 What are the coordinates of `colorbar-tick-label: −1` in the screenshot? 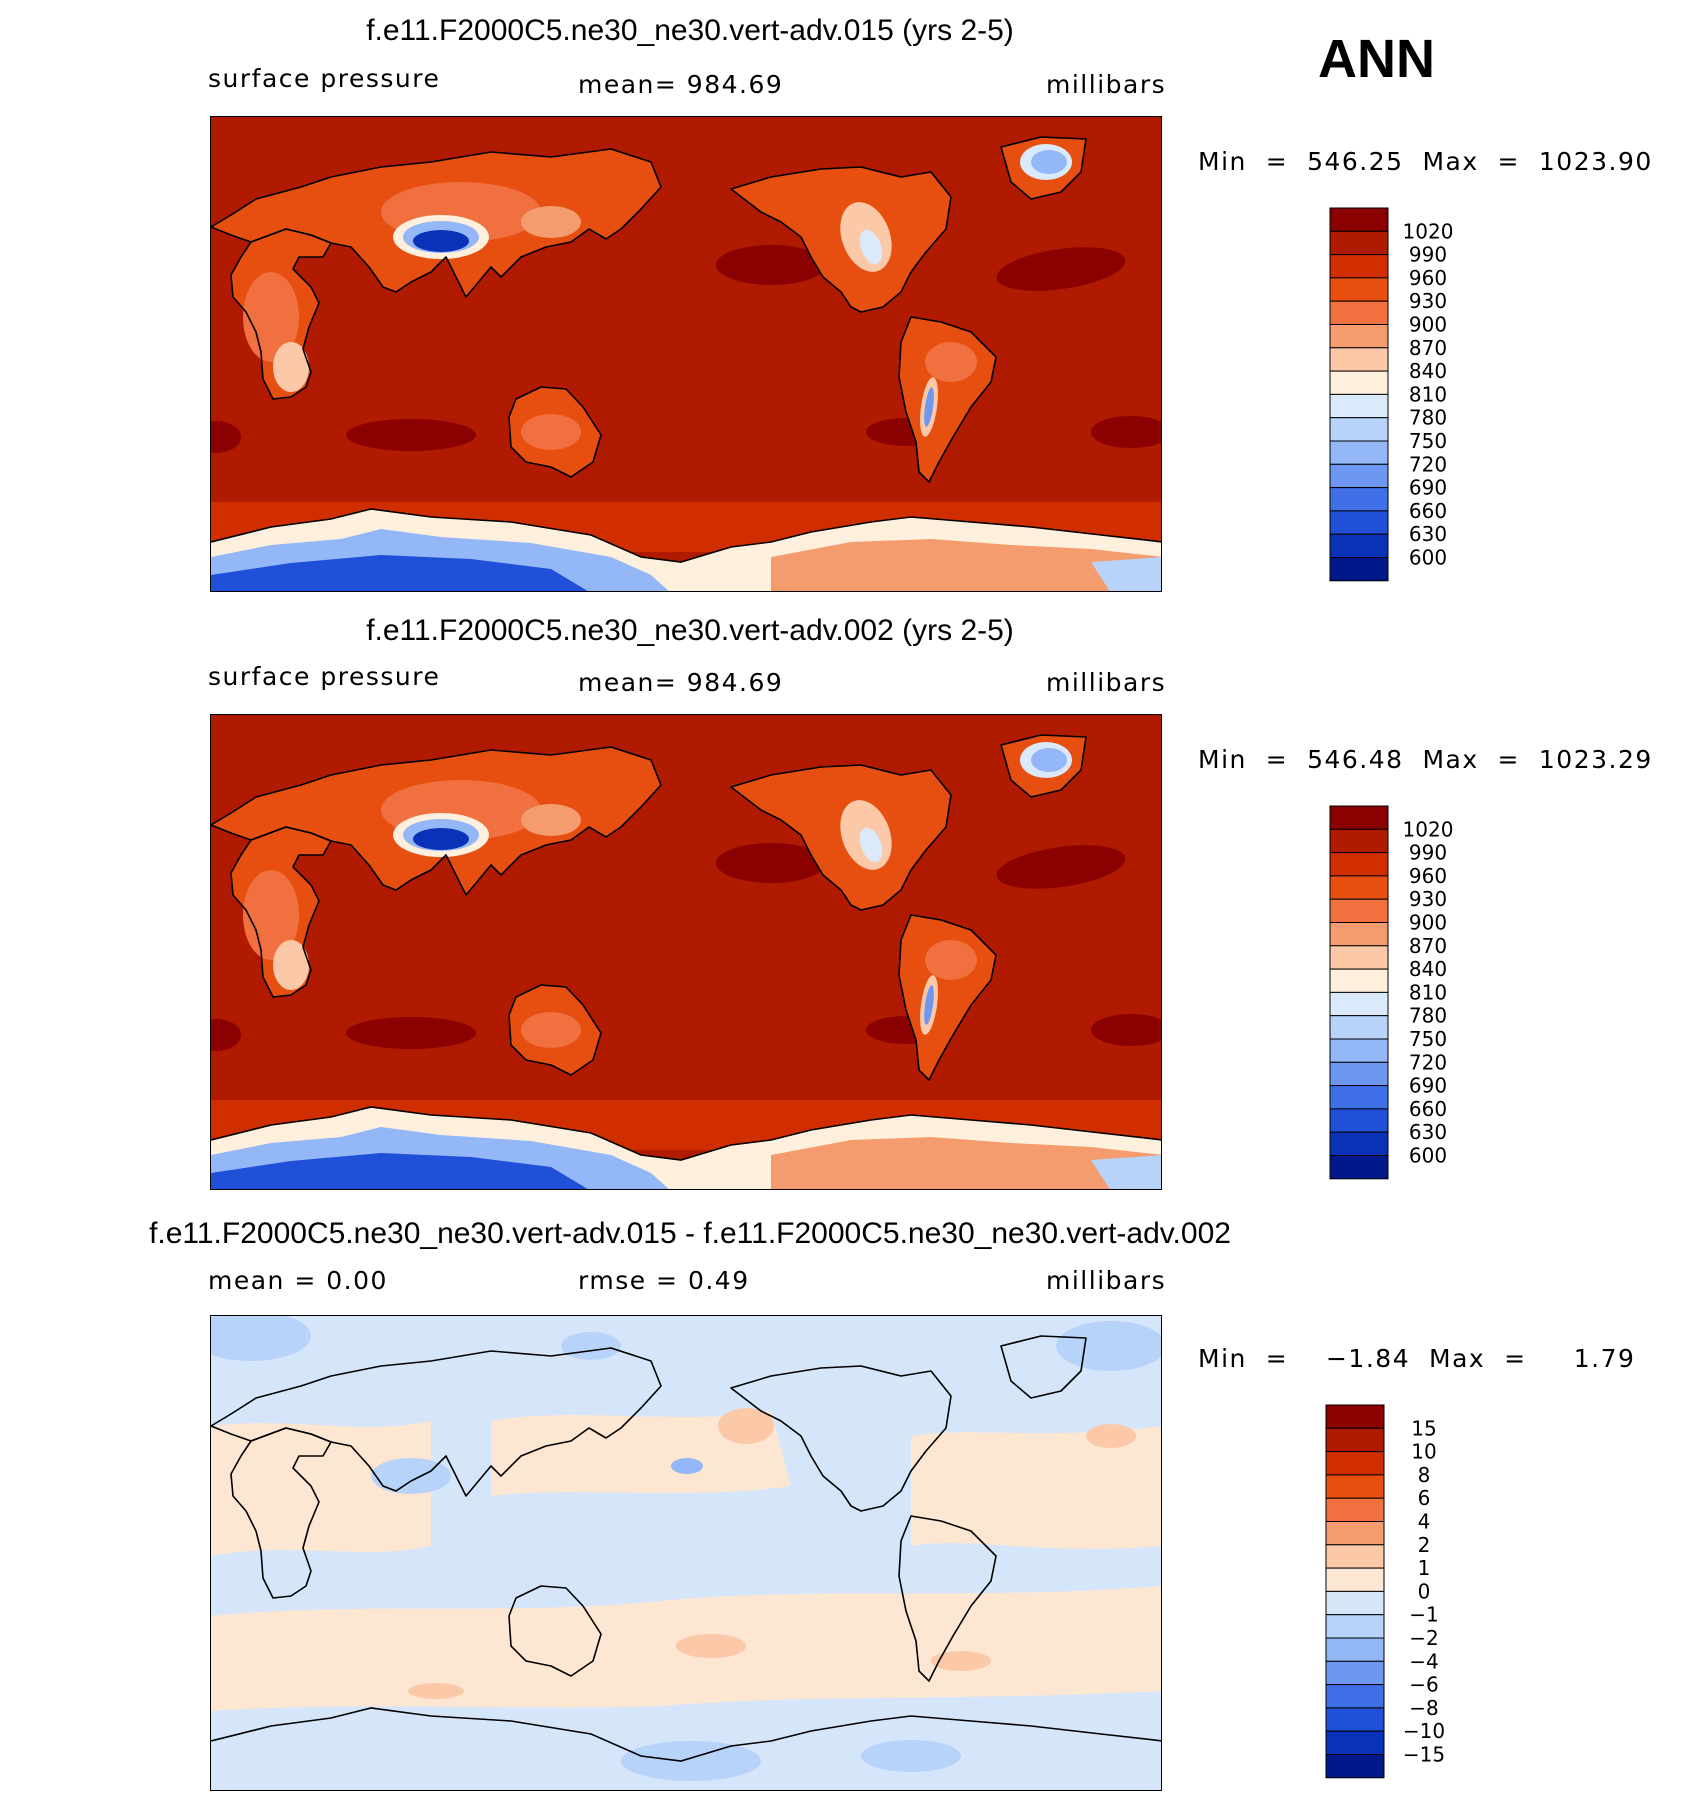 It's located at (1423, 1615).